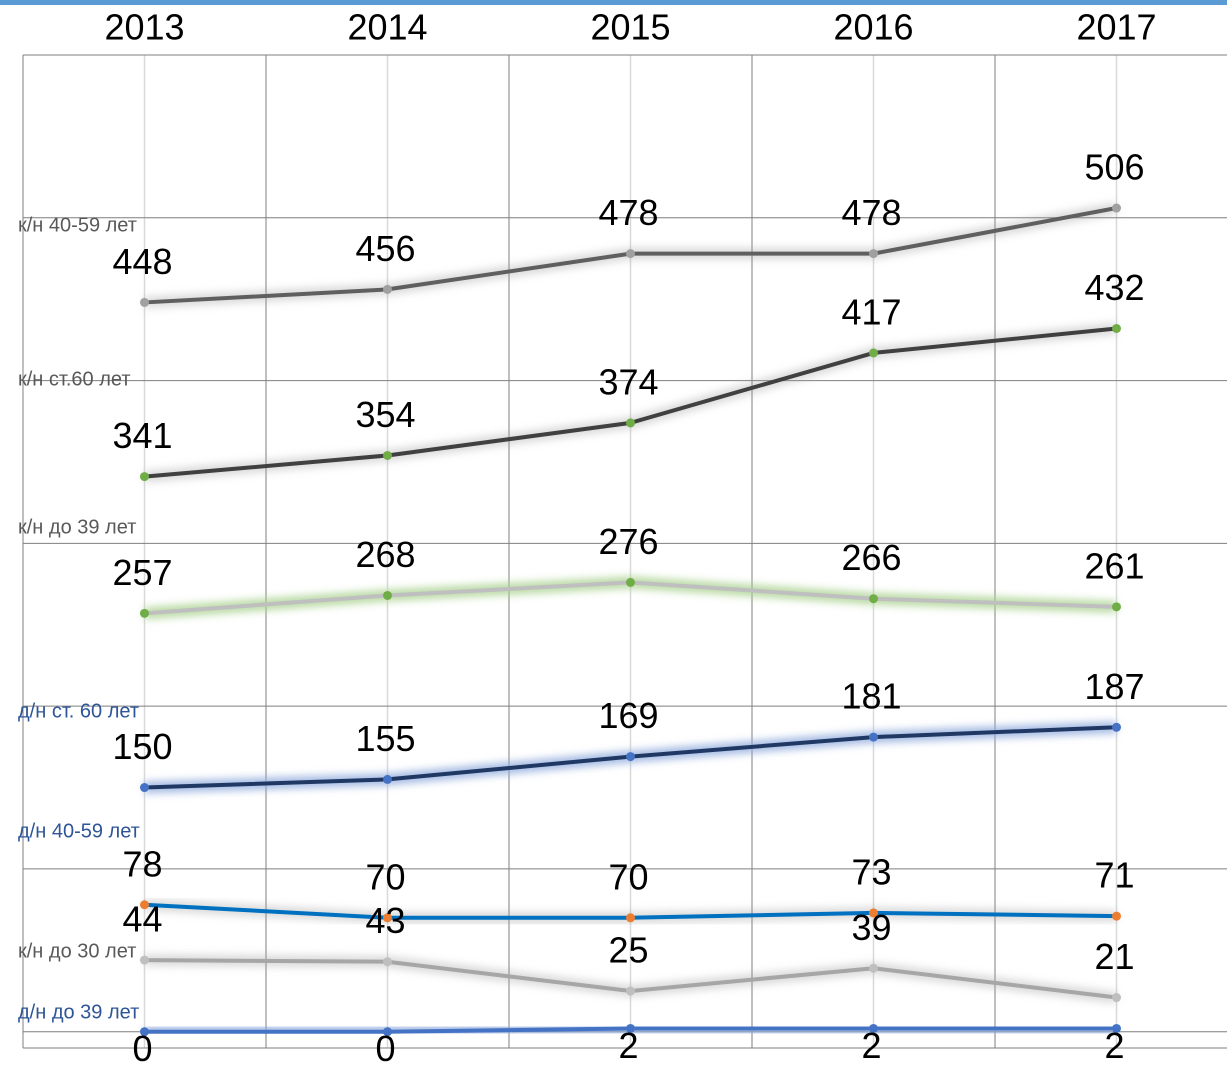 The image size is (1227, 1065). Describe the element at coordinates (628, 715) in the screenshot. I see `data-label: 169` at that location.